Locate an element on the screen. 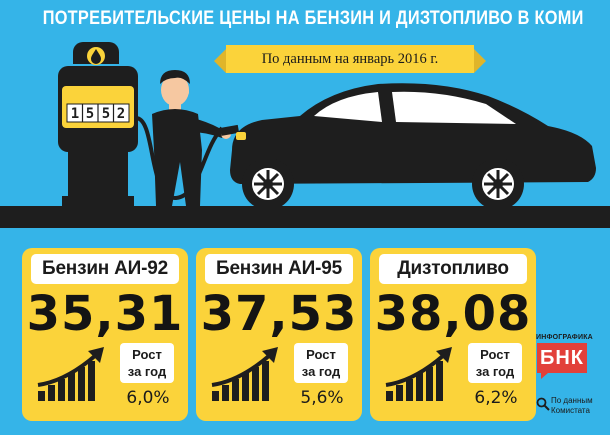 The image size is (610, 435). card-label: Дизтопливо is located at coordinates (453, 269).